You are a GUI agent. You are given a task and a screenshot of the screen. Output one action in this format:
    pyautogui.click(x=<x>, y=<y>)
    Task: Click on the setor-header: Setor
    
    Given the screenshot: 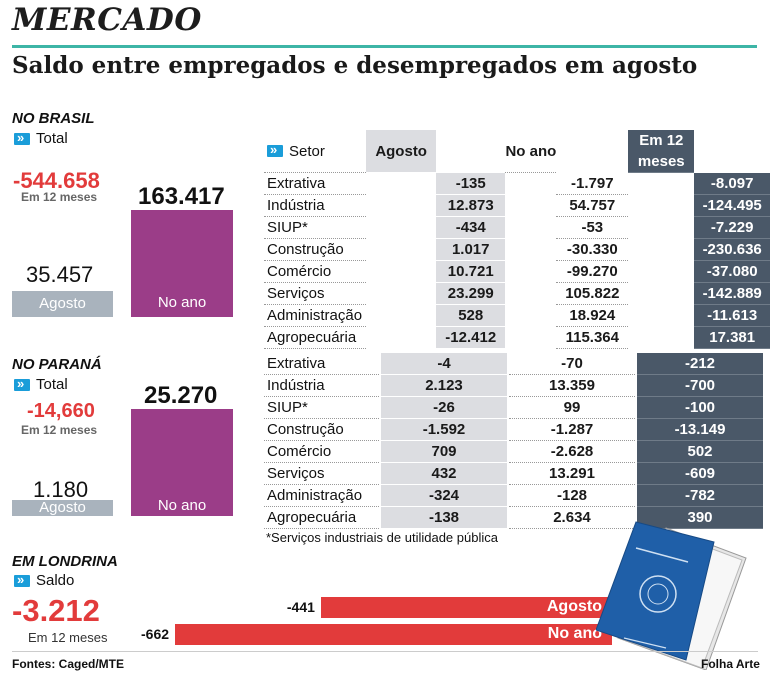 What is the action you would take?
    pyautogui.click(x=315, y=151)
    